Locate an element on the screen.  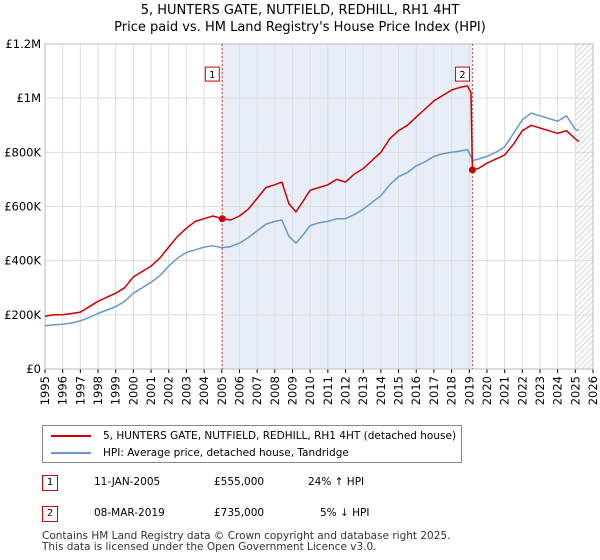
x-tick-label: 2006 is located at coordinates (239, 390).